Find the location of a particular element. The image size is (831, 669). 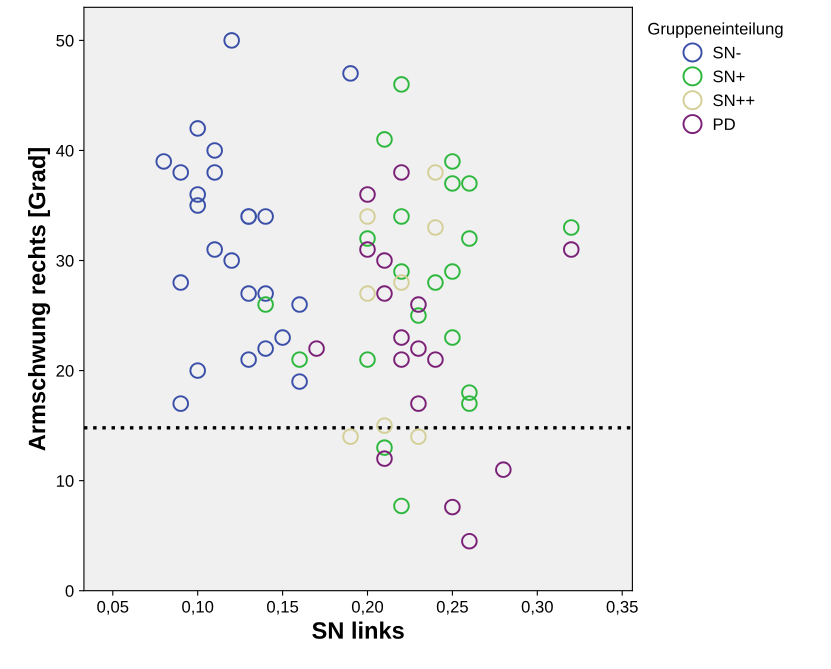

x-tick-label: 0,05 is located at coordinates (112, 607).